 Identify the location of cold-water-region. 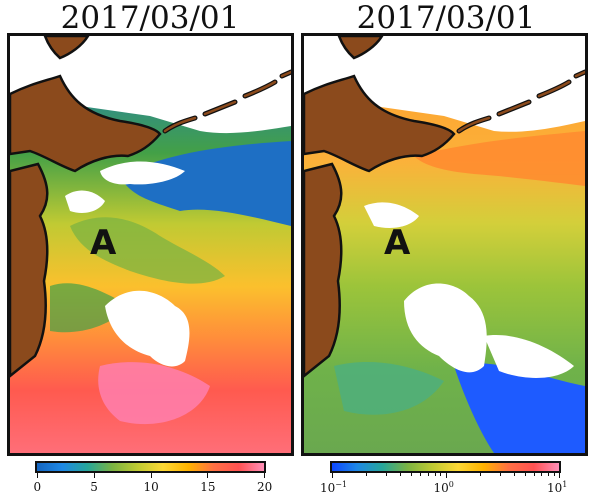
(205, 183).